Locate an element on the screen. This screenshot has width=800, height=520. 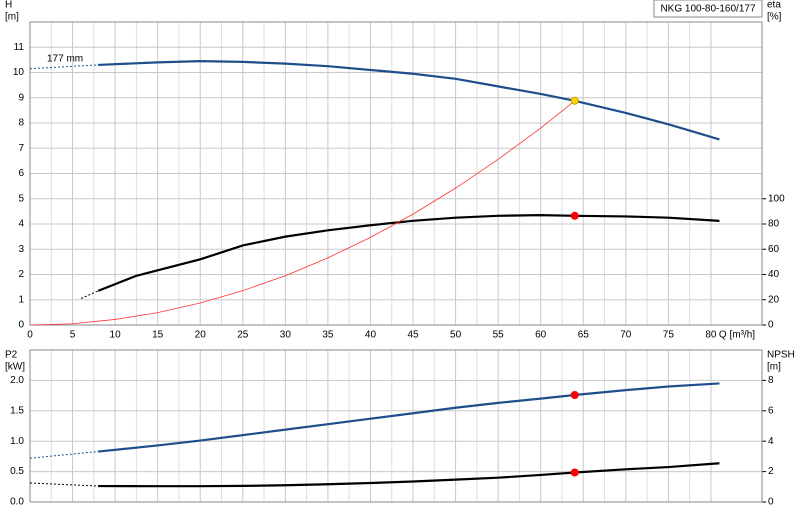
x-tick-label: 15 is located at coordinates (158, 335).